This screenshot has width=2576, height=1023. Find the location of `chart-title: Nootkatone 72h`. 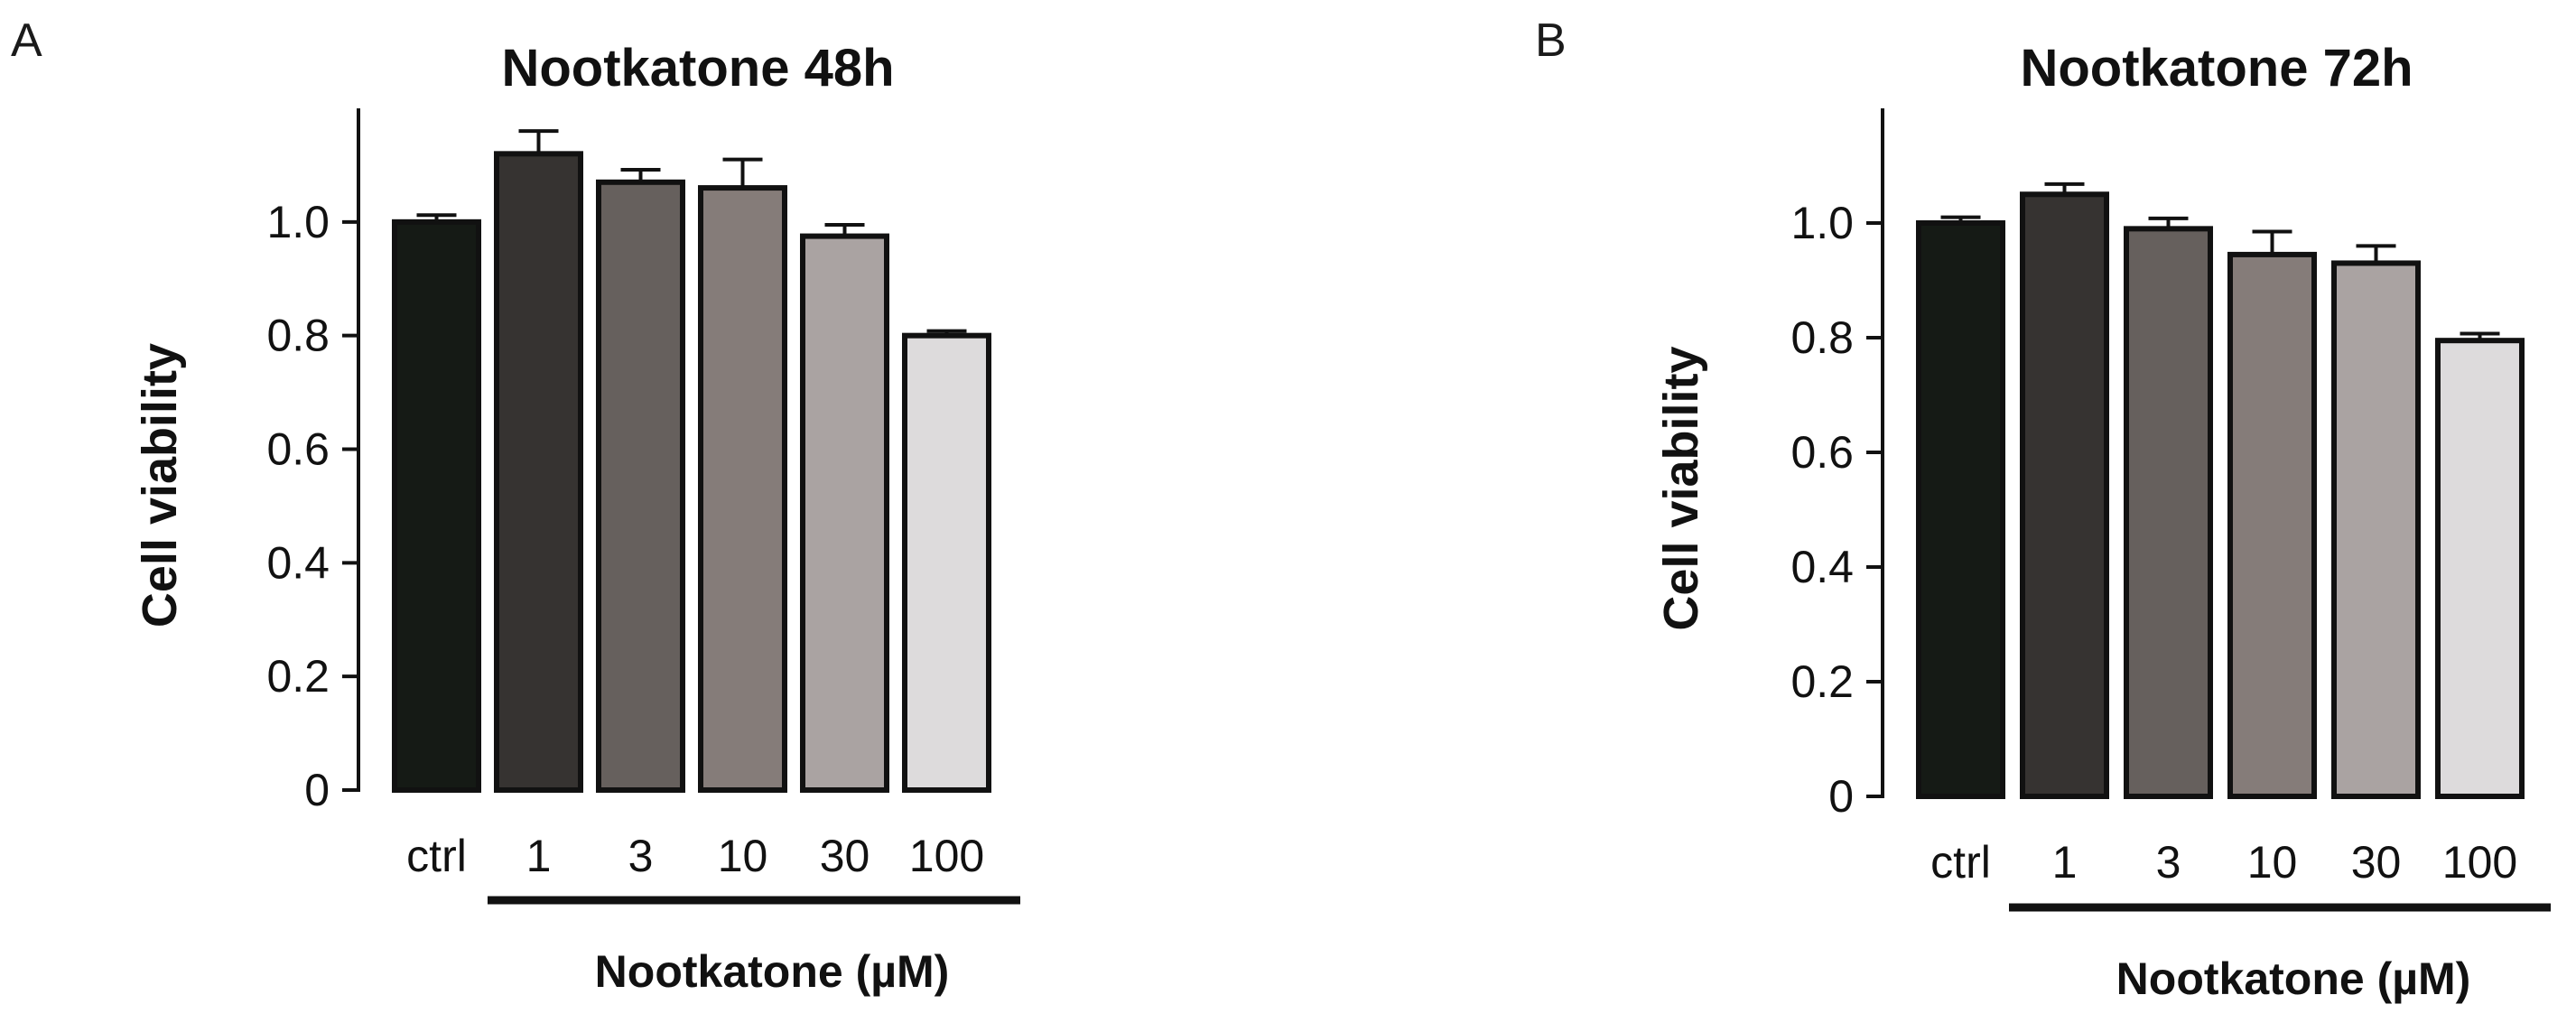

chart-title: Nootkatone 72h is located at coordinates (2216, 68).